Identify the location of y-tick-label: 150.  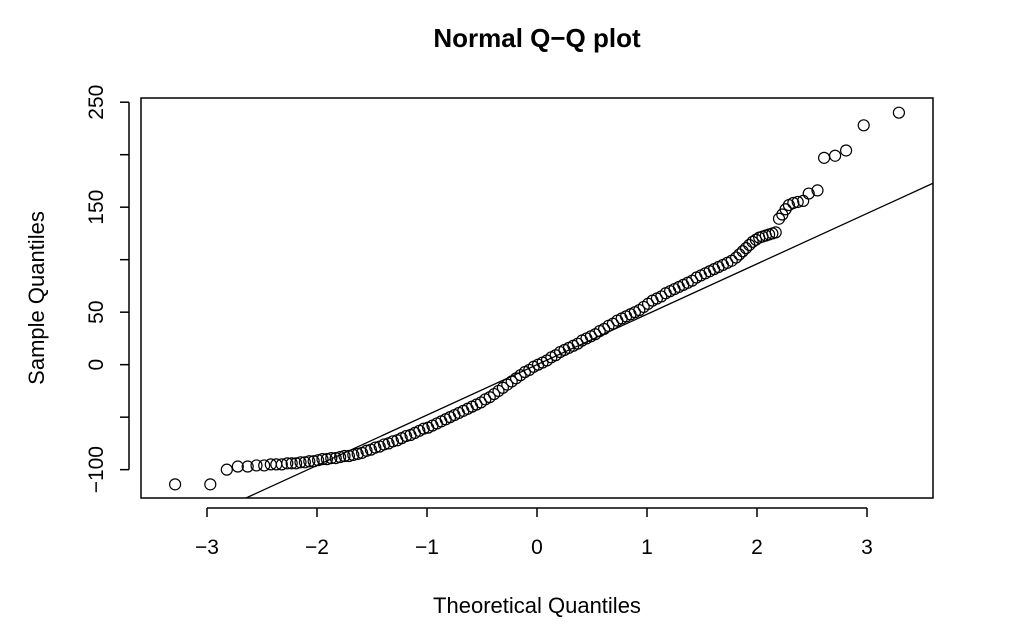
(96, 207).